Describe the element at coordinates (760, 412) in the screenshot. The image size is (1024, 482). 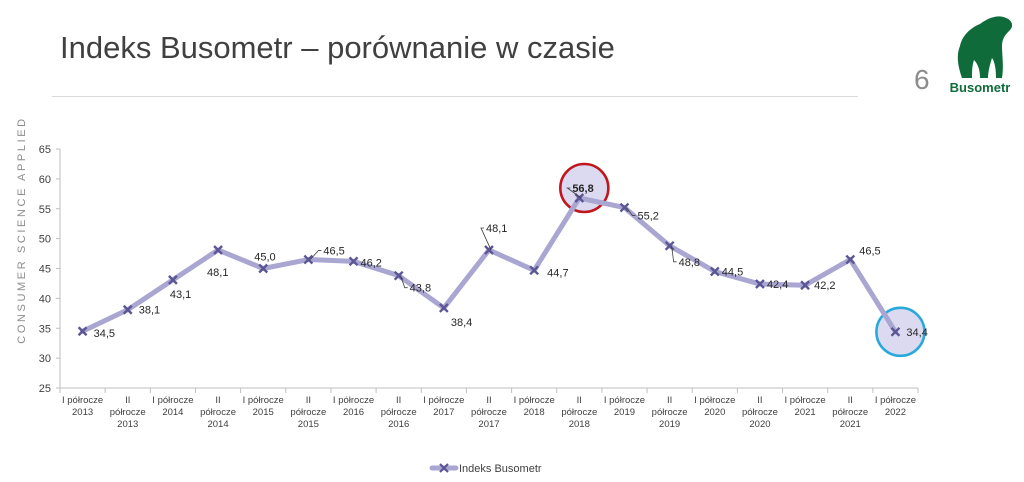
I see `x-tick-label: II półrocze 2020` at that location.